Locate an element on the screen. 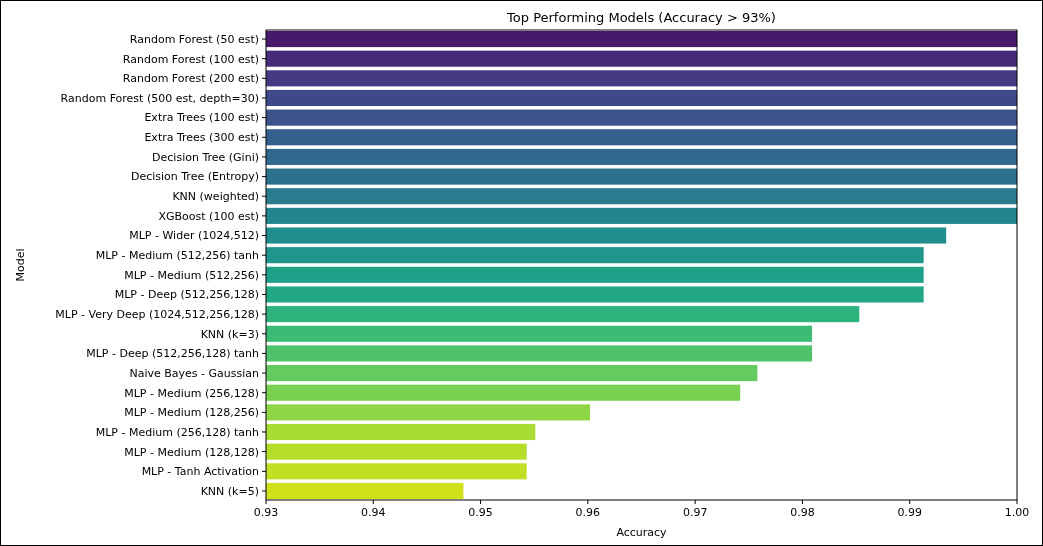  y-tick-label: Extra Trees (300 est) is located at coordinates (201, 138).